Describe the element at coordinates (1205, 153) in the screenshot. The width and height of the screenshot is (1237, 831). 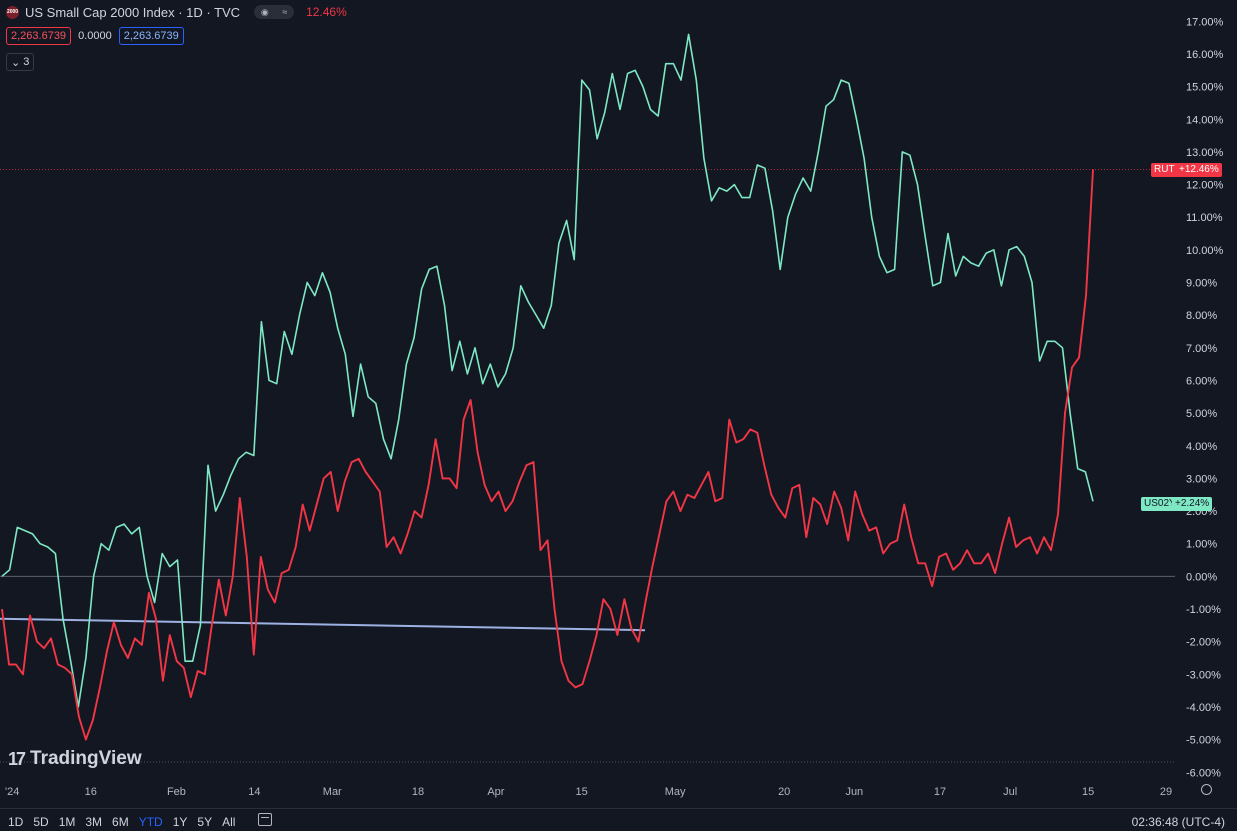
I see `y-tick-label: 13.00%` at that location.